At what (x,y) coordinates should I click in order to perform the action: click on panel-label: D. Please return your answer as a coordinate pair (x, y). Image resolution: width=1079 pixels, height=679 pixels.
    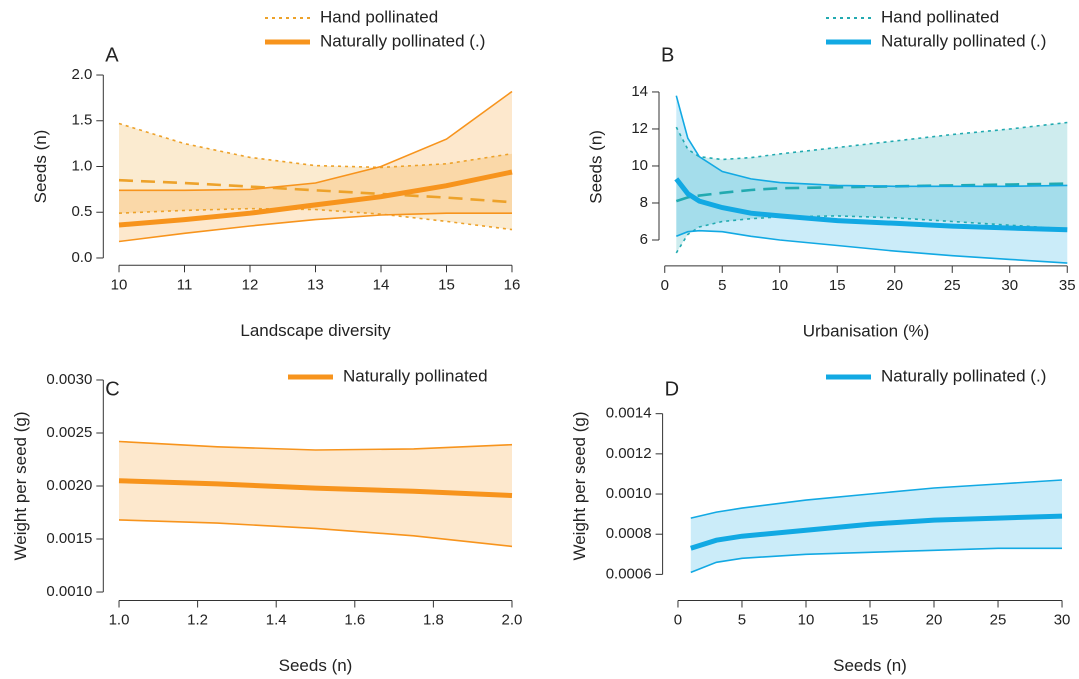
    Looking at the image, I should click on (672, 389).